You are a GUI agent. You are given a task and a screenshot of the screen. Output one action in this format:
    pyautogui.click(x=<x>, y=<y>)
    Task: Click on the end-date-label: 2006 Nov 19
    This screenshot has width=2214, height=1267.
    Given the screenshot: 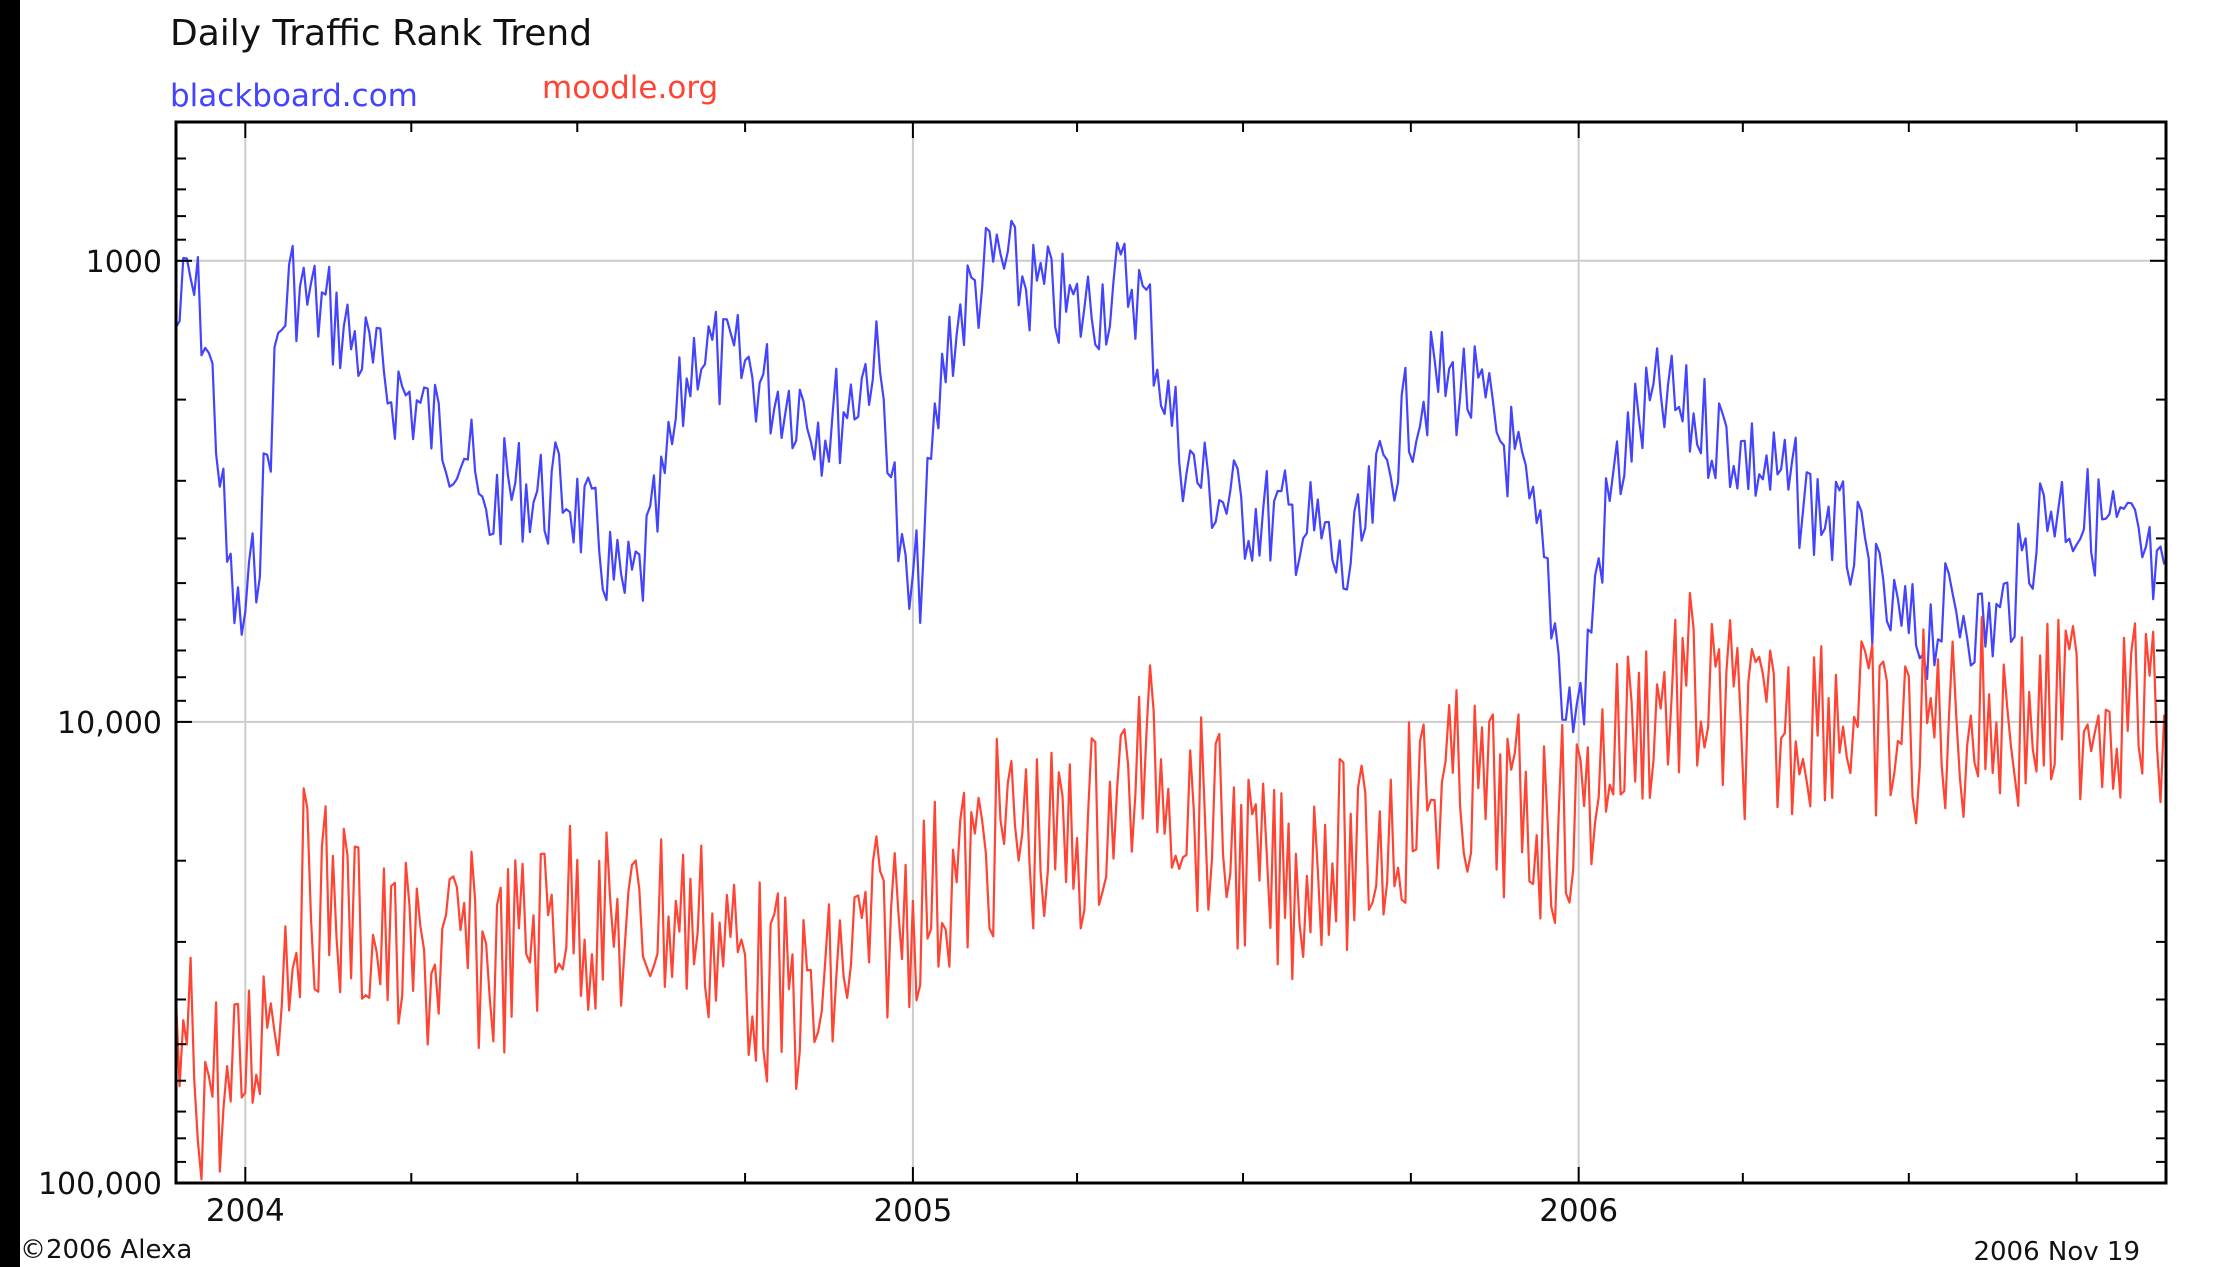 What is the action you would take?
    pyautogui.click(x=2056, y=1252)
    